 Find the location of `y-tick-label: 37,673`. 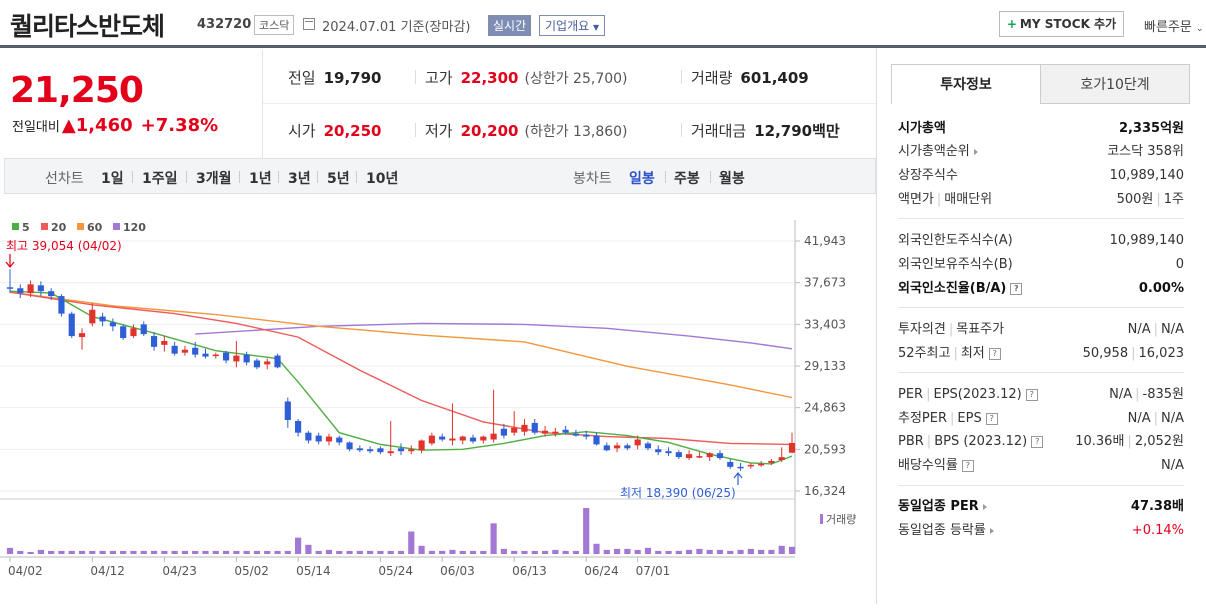

y-tick-label: 37,673 is located at coordinates (825, 283).